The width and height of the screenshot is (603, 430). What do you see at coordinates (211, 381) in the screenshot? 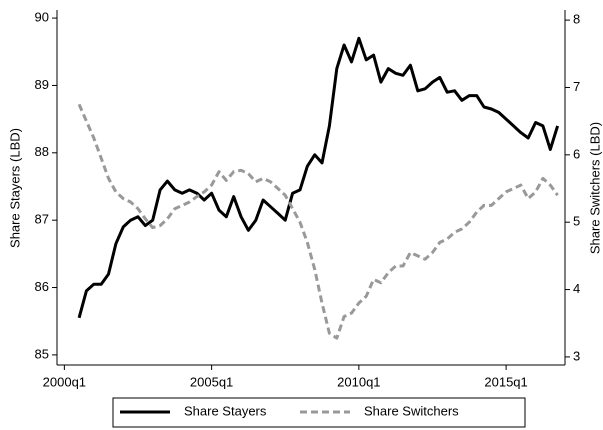
I see `x-tick-label: 2005q1` at bounding box center [211, 381].